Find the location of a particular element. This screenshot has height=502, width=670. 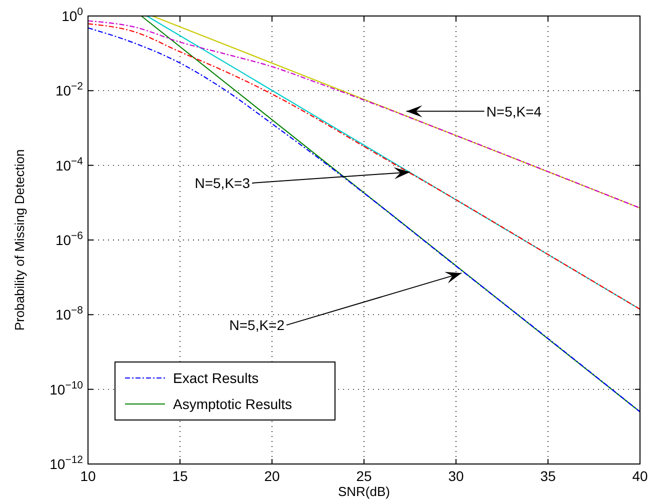

y-tick-label: 10$^{−8}$ is located at coordinates (69, 313).